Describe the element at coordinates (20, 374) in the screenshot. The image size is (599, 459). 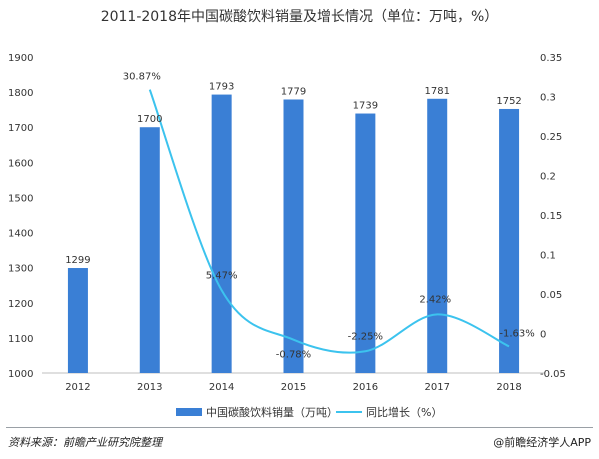
I see `y-left-tick-label: 1000` at that location.